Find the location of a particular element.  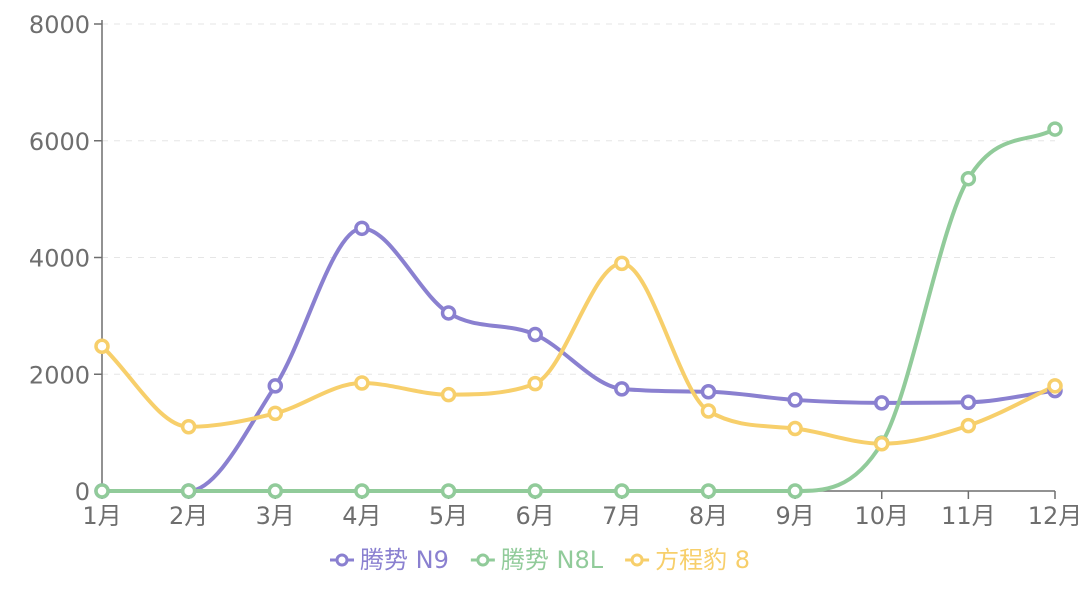

legend: 腾势 N9 腾势 N8L 方程豹 8 is located at coordinates (540, 560).